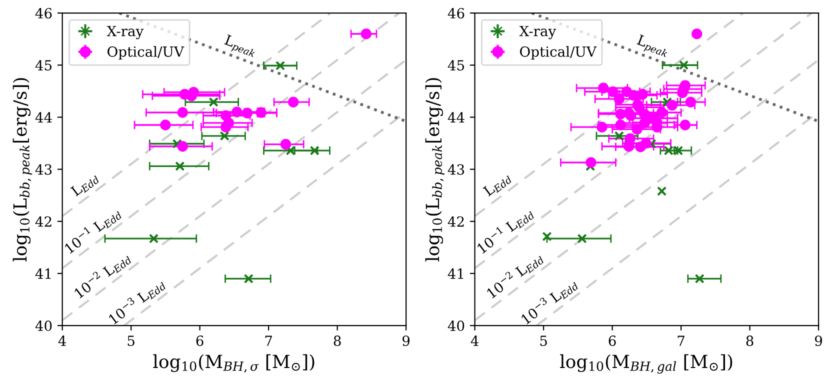 The height and width of the screenshot is (383, 831). Describe the element at coordinates (646, 364) in the screenshot. I see `x-axis-title: log$_{10}$(M$_{BH,gal}$ [M$_{⊙}$])` at that location.